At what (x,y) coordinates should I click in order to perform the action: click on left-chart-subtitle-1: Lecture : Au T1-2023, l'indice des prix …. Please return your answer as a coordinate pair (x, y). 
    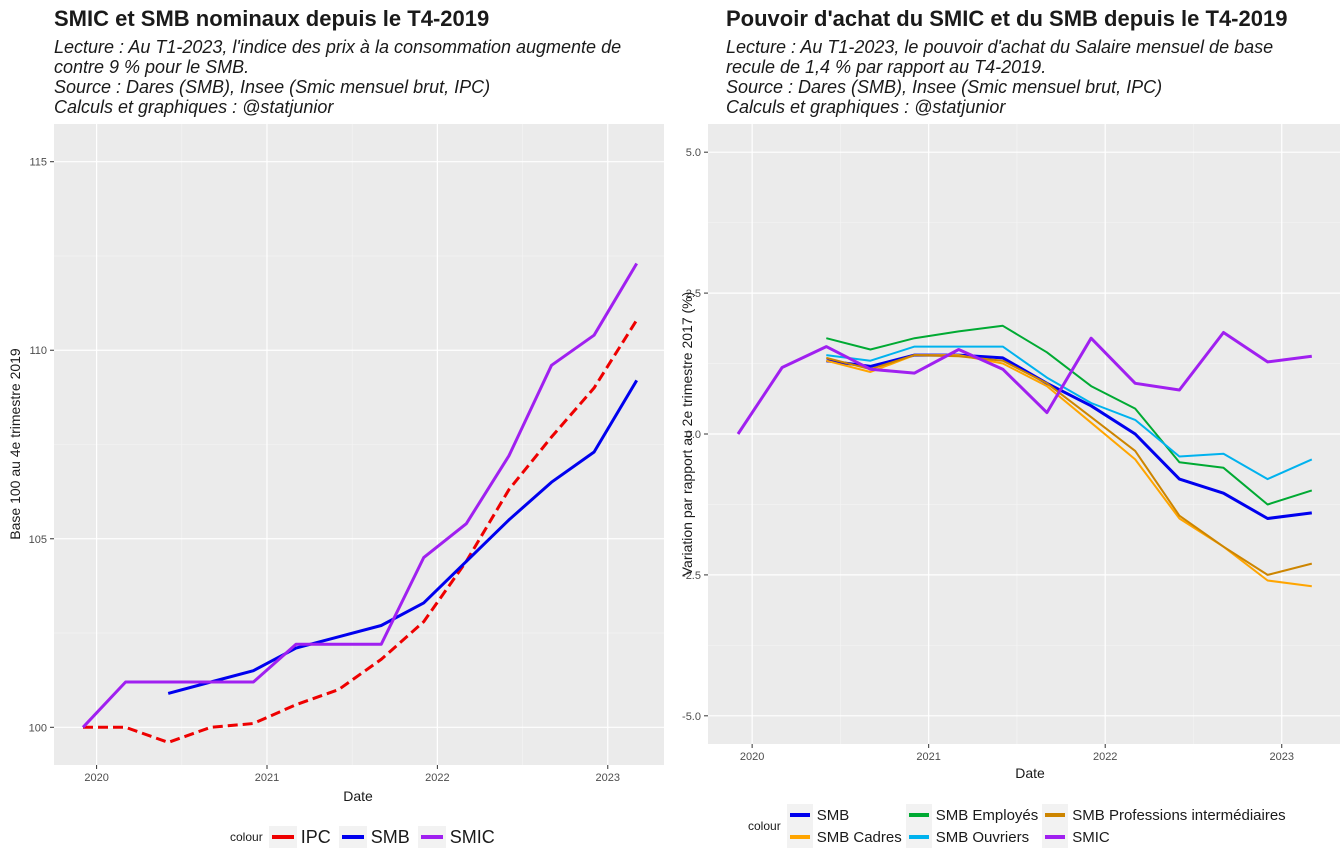
    Looking at the image, I should click on (338, 47).